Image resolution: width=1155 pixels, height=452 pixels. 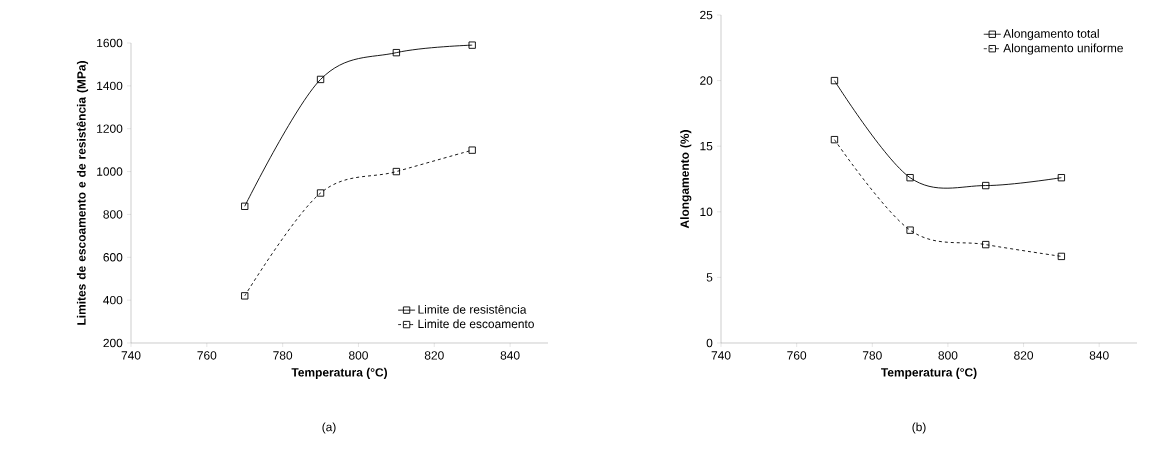 I want to click on legend-label: Limite de escoamento, so click(x=476, y=324).